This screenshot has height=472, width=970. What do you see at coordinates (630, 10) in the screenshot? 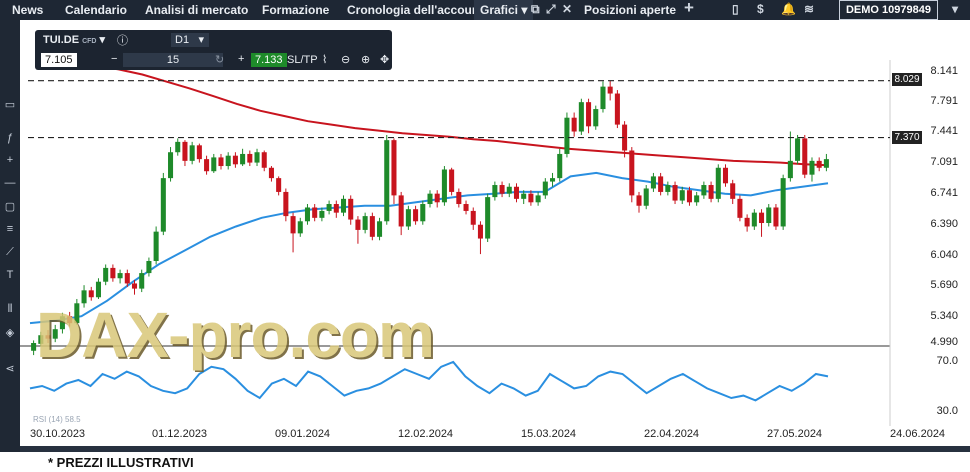
I see `tab-posizioni-aperte: Posizioni aperte` at bounding box center [630, 10].